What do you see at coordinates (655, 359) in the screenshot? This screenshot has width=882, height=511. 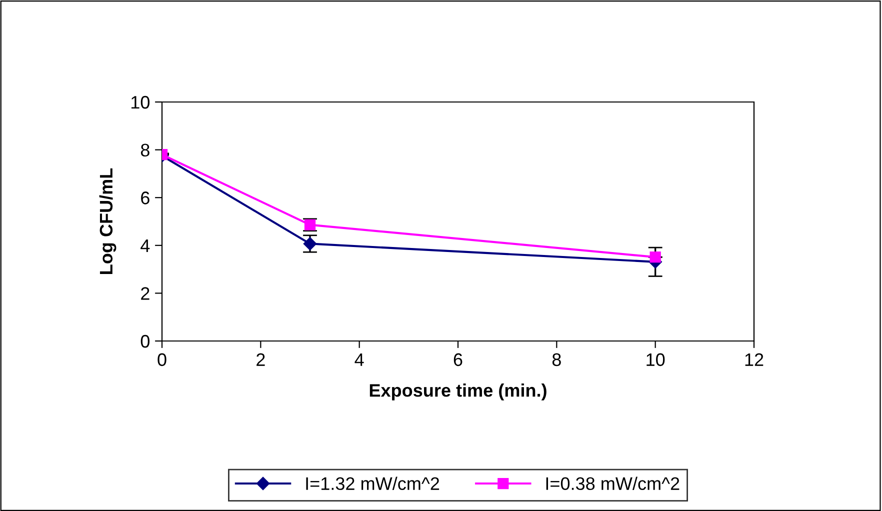 I see `x-tick-label: 10` at bounding box center [655, 359].